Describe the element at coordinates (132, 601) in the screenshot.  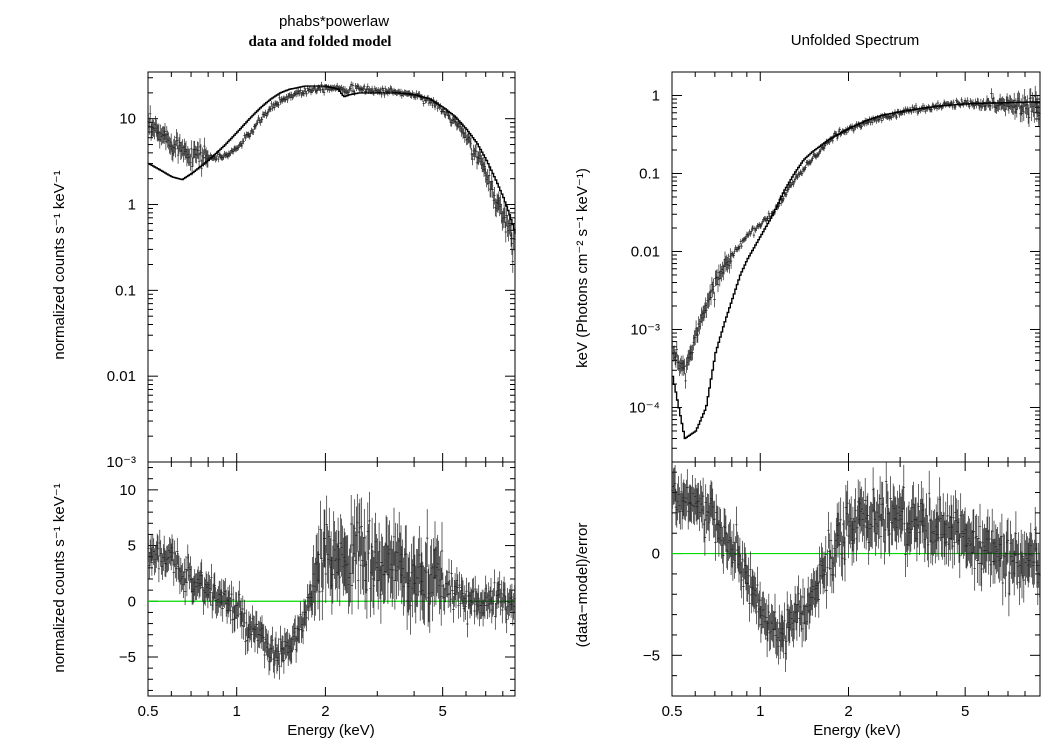
I see `y-tick-label: 0` at that location.